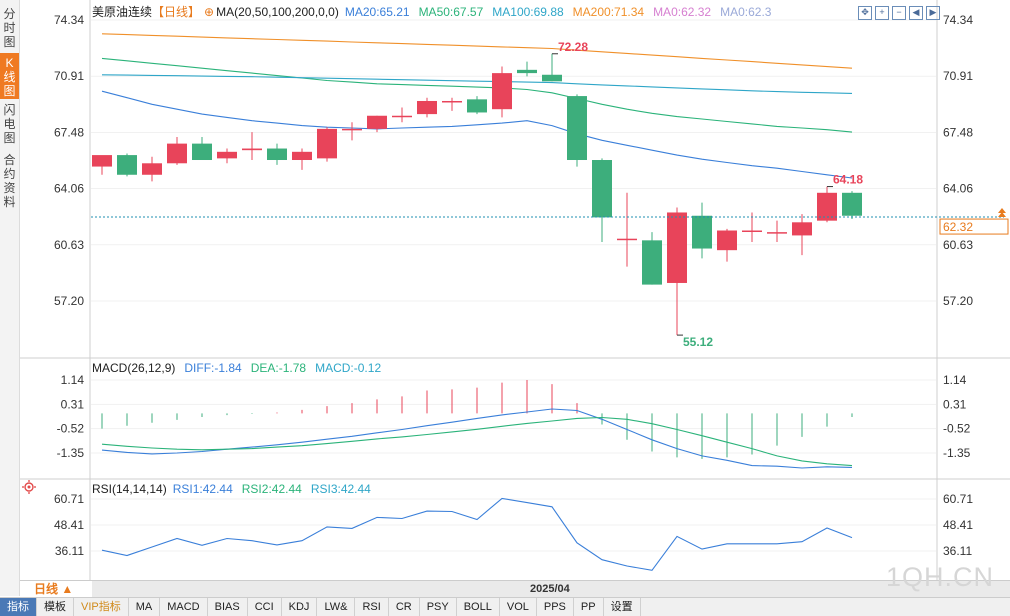 The height and width of the screenshot is (616, 1010). I want to click on price-annotation: 55.12, so click(698, 342).